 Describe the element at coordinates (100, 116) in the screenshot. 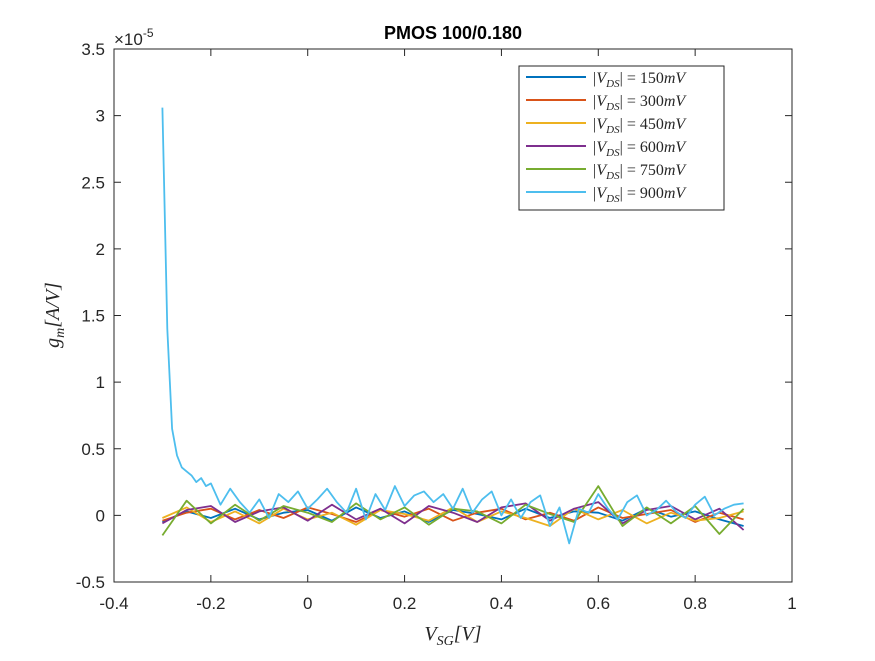

I see `y-tick-label: 3` at that location.